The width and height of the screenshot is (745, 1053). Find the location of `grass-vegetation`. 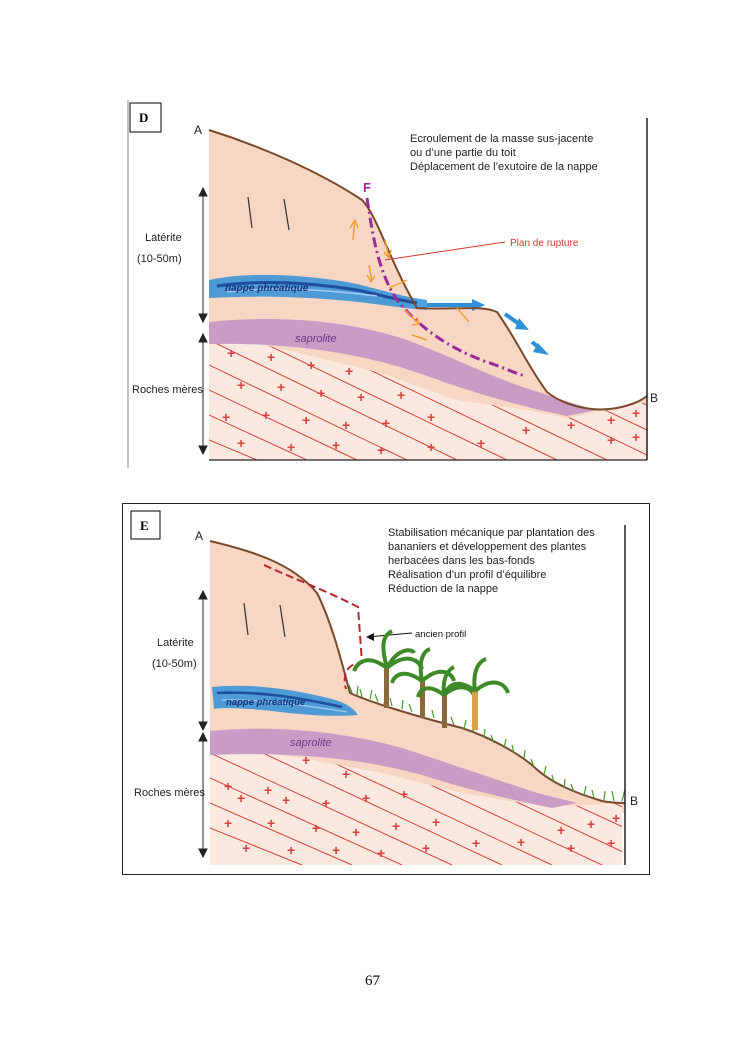

grass-vegetation is located at coordinates (487, 743).